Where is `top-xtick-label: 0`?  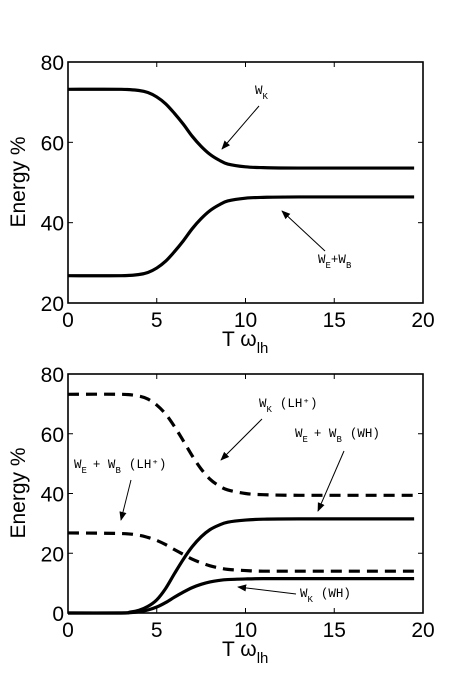 top-xtick-label: 0 is located at coordinates (68, 320).